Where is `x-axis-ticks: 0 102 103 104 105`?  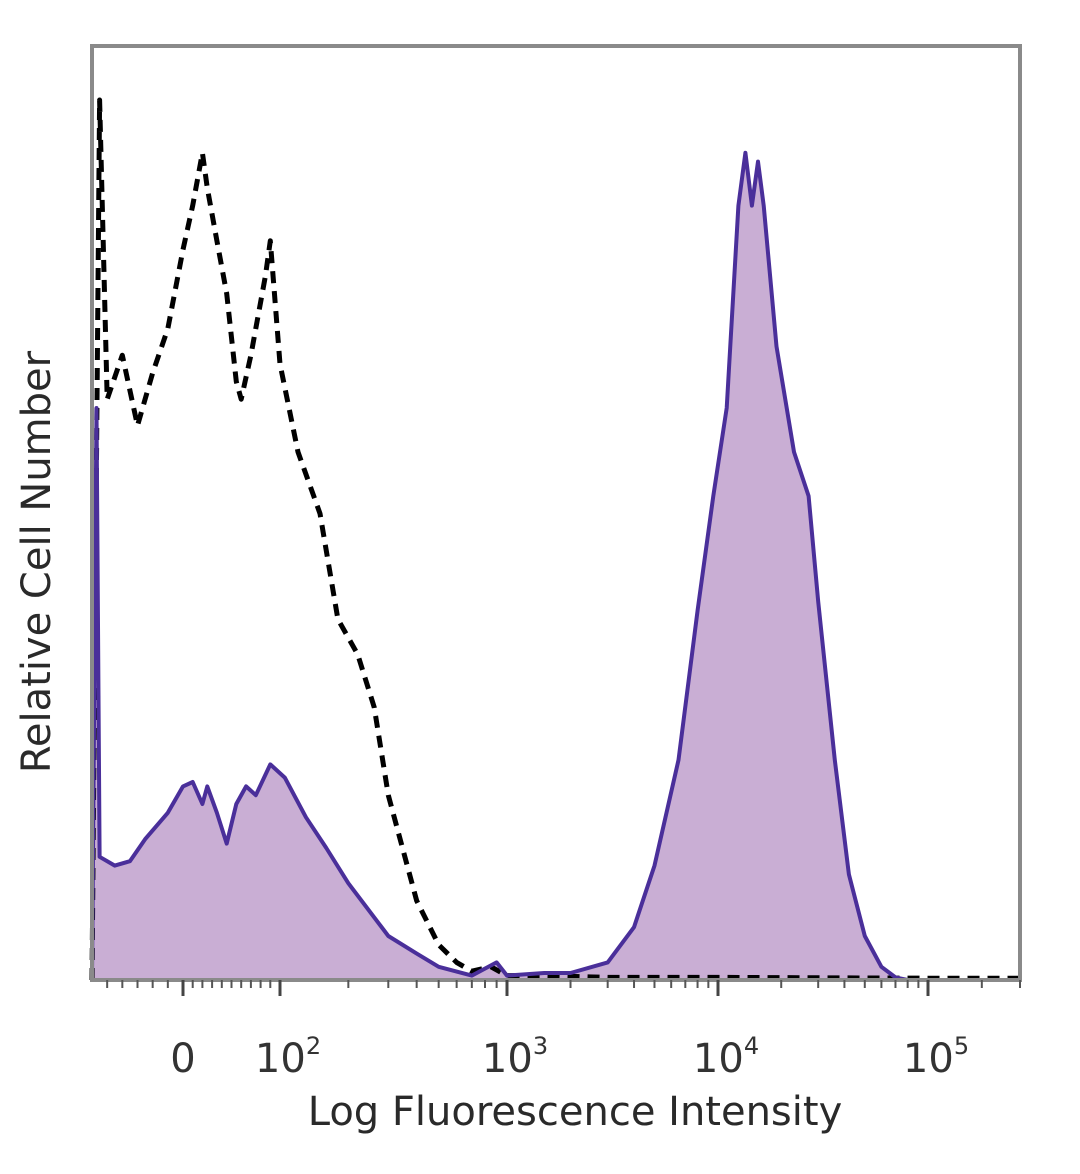
x-axis-ticks: 0 102 103 104 105 is located at coordinates (563, 1031).